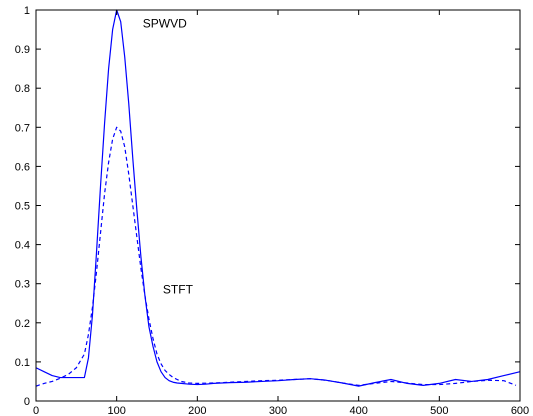 This screenshot has width=533, height=416. I want to click on y-tick-label: 0.8, so click(22, 89).